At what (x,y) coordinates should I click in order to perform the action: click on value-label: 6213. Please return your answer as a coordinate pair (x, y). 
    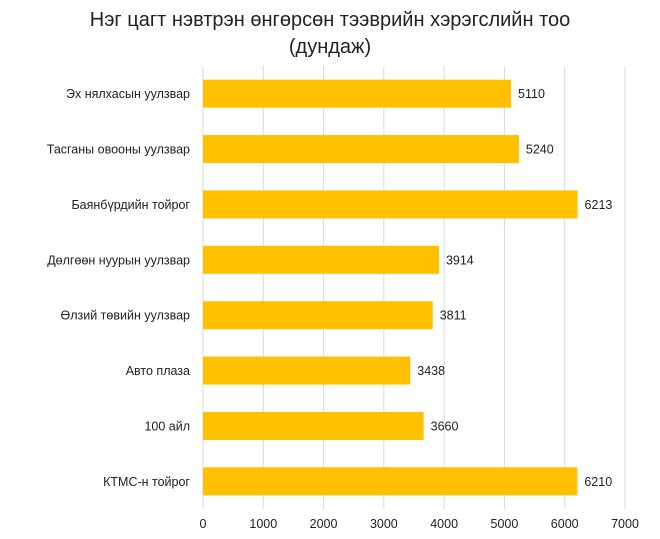
    Looking at the image, I should click on (599, 205).